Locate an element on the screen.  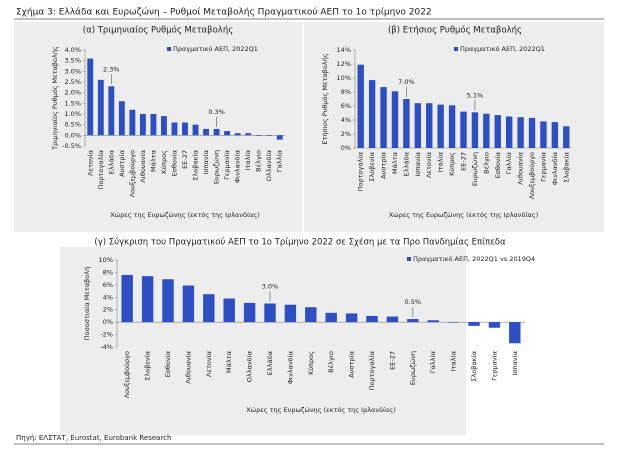
y-tick-label: -4% is located at coordinates (106, 347).